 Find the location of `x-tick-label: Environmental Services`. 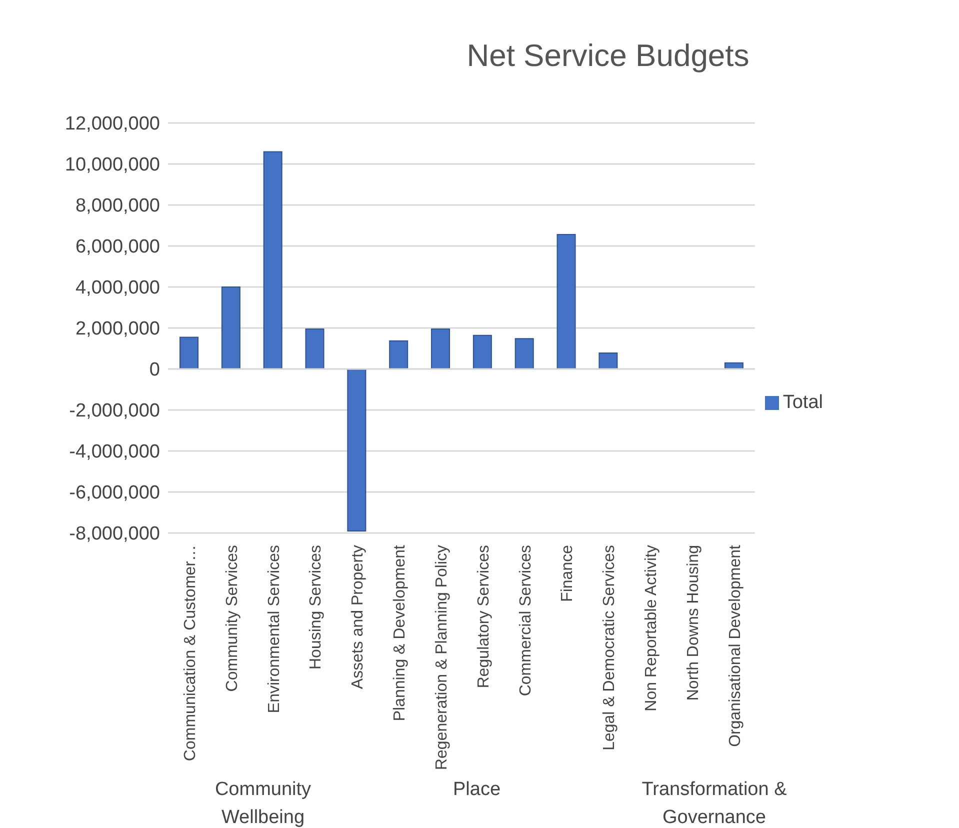

x-tick-label: Environmental Services is located at coordinates (274, 629).